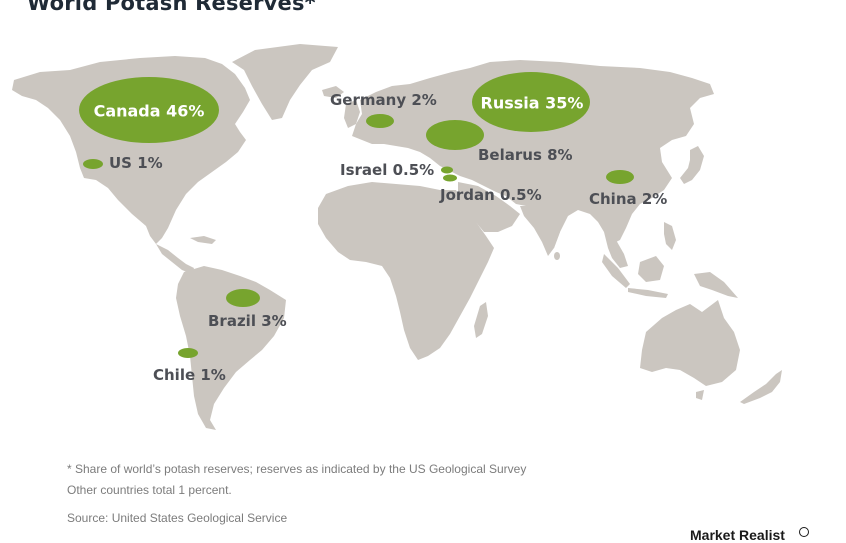 The image size is (846, 543). I want to click on bubble-israel, so click(447, 170).